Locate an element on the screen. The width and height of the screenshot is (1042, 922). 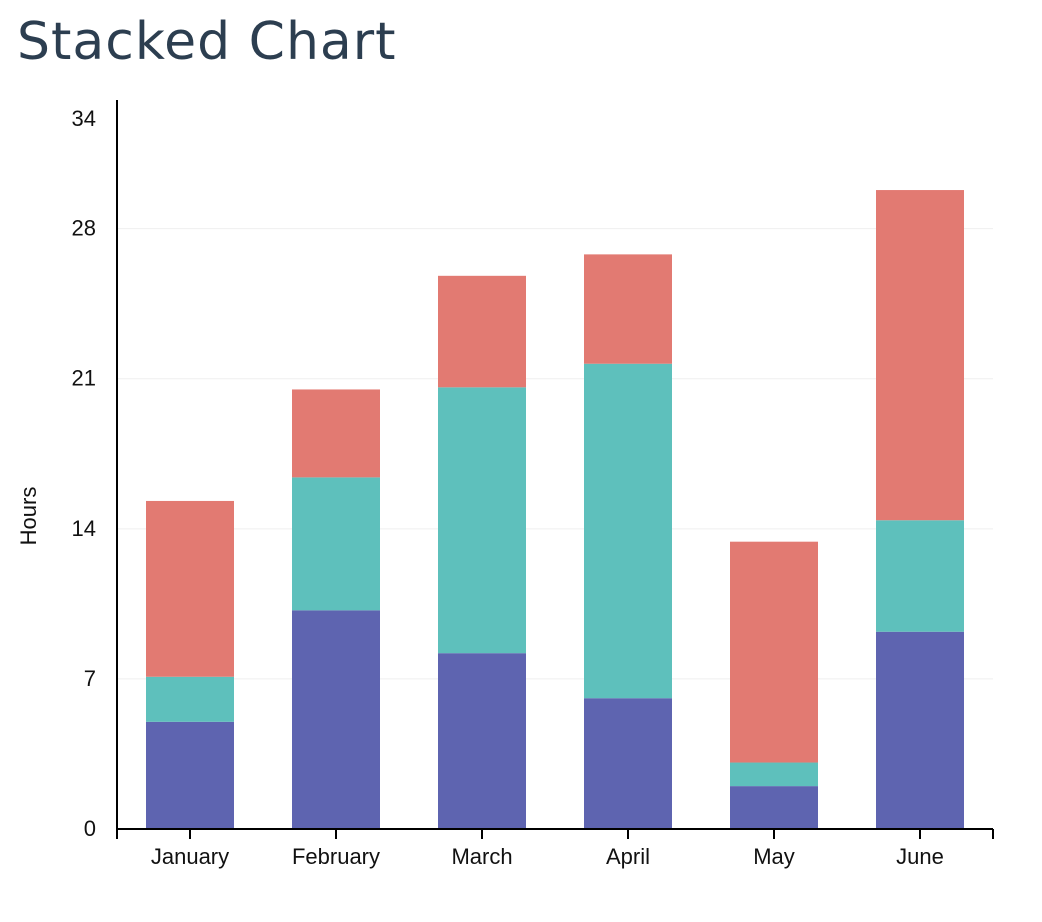
x-tick-label: March is located at coordinates (481, 856).